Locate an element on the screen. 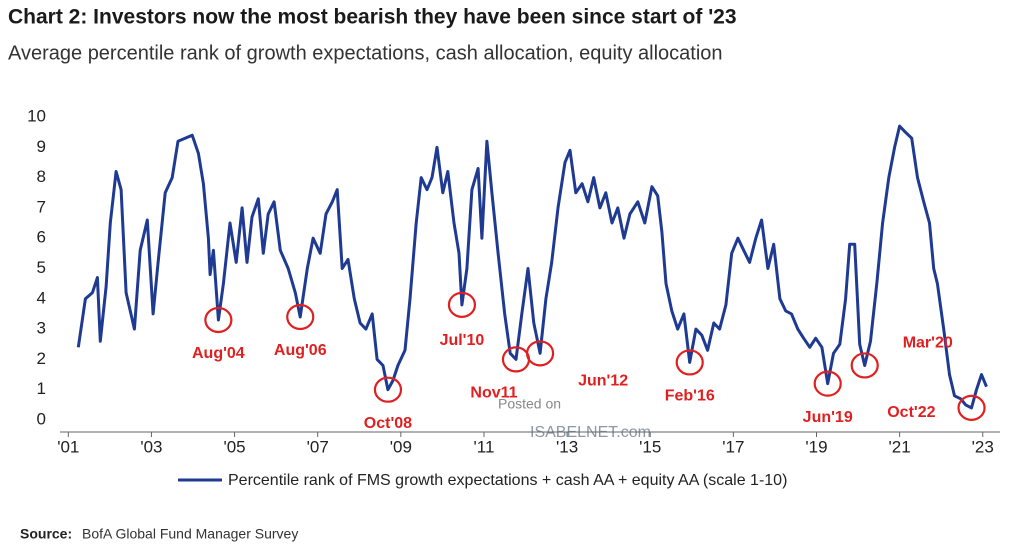 This screenshot has width=1024, height=547. x-tick-label: '05 is located at coordinates (234, 446).